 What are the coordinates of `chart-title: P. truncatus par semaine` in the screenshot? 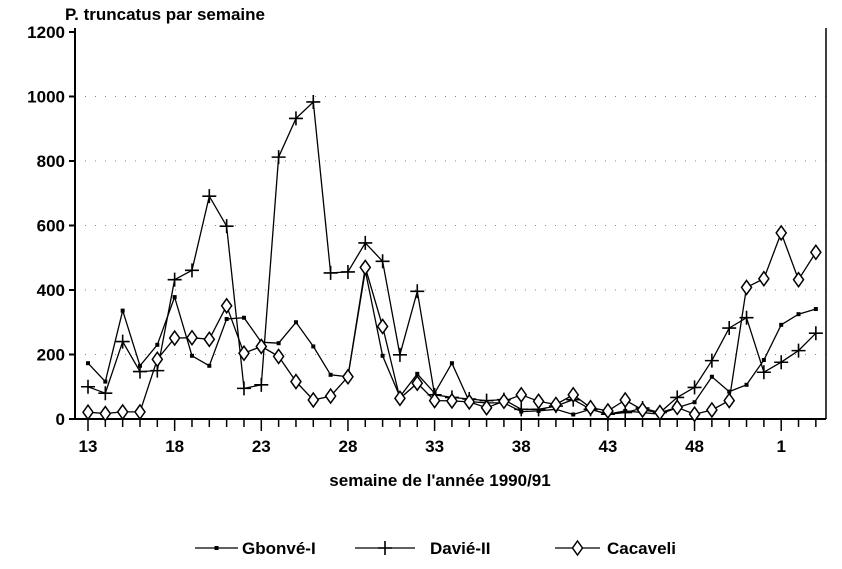 It's located at (165, 14).